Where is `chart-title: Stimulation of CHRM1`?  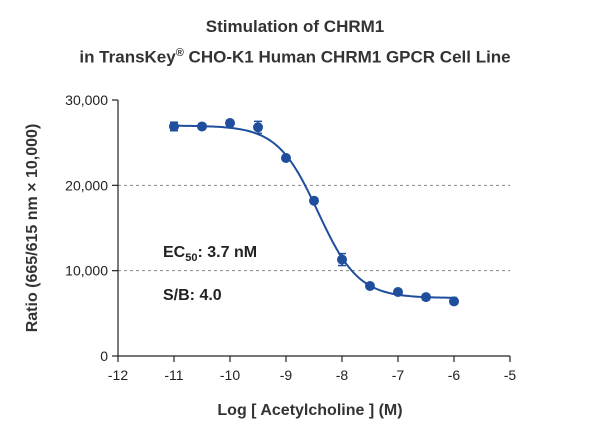 chart-title: Stimulation of CHRM1 is located at coordinates (295, 26).